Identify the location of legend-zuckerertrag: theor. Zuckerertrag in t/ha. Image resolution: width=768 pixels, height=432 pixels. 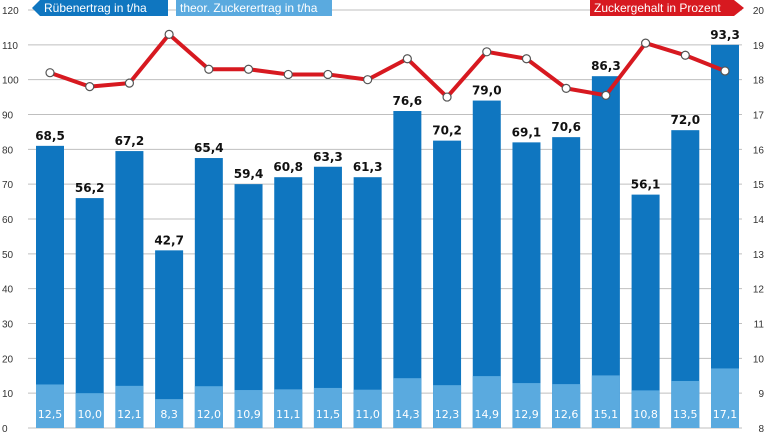
(254, 8).